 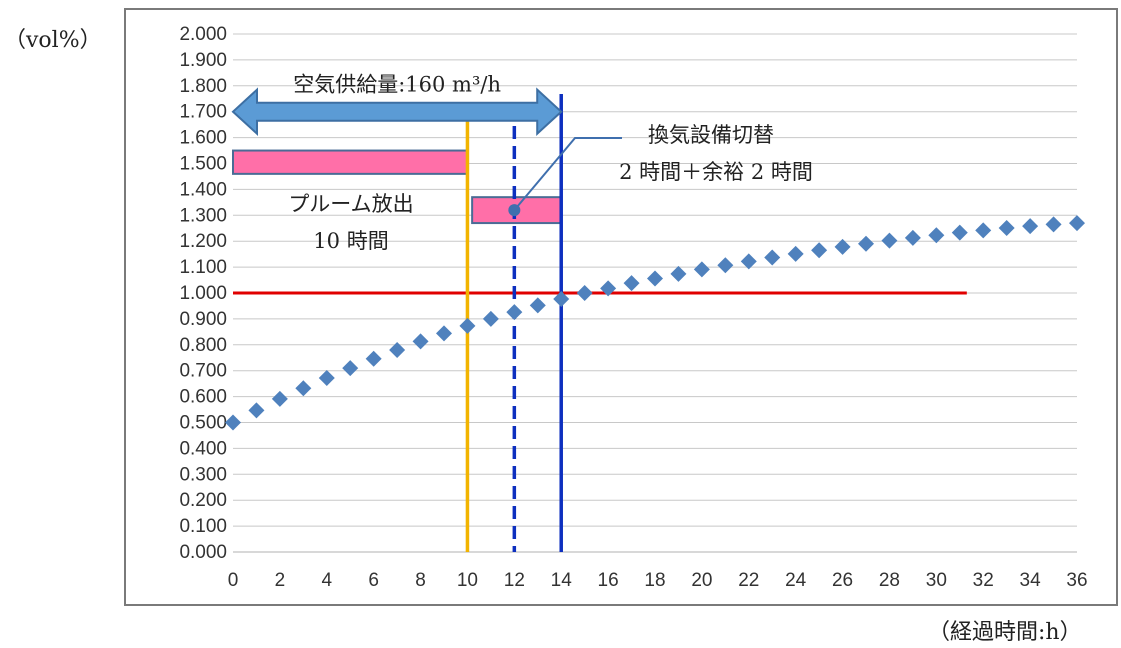 I want to click on x-tick-label: 28, so click(x=889, y=580).